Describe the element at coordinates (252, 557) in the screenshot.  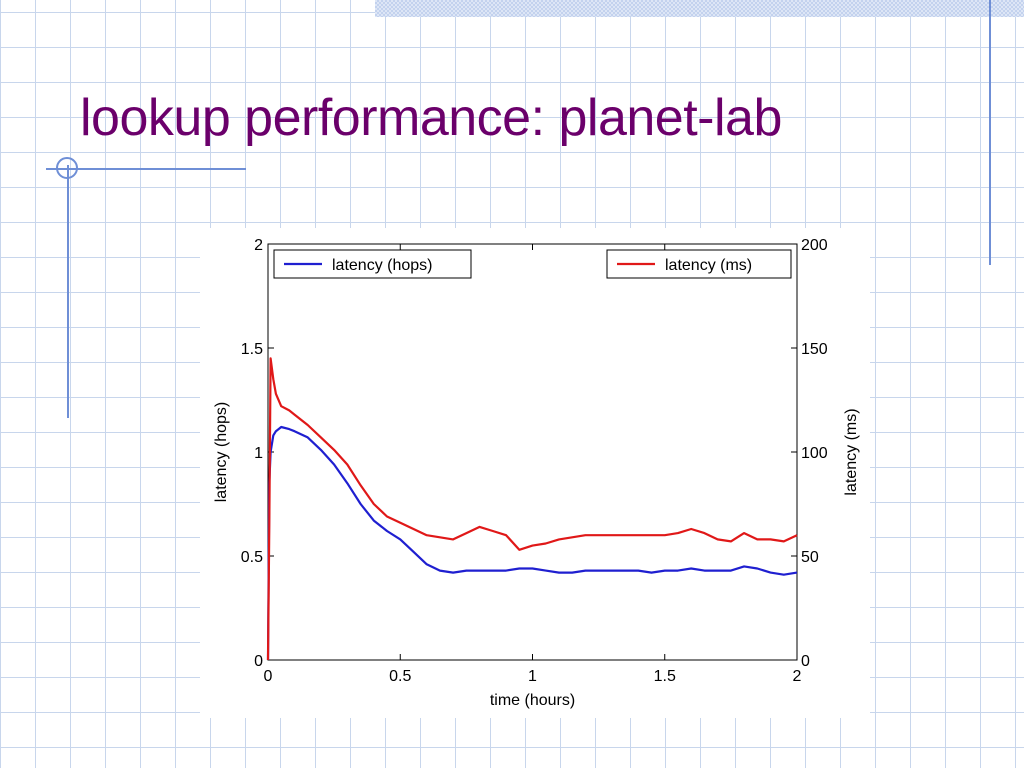
I see `y-left-tick-label: 0.5` at that location.